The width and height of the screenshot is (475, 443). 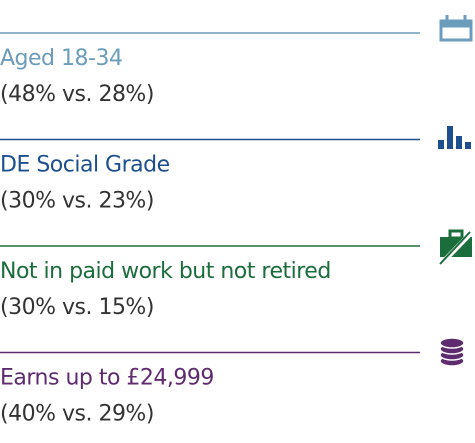 I want to click on coins-icon, so click(x=452, y=352).